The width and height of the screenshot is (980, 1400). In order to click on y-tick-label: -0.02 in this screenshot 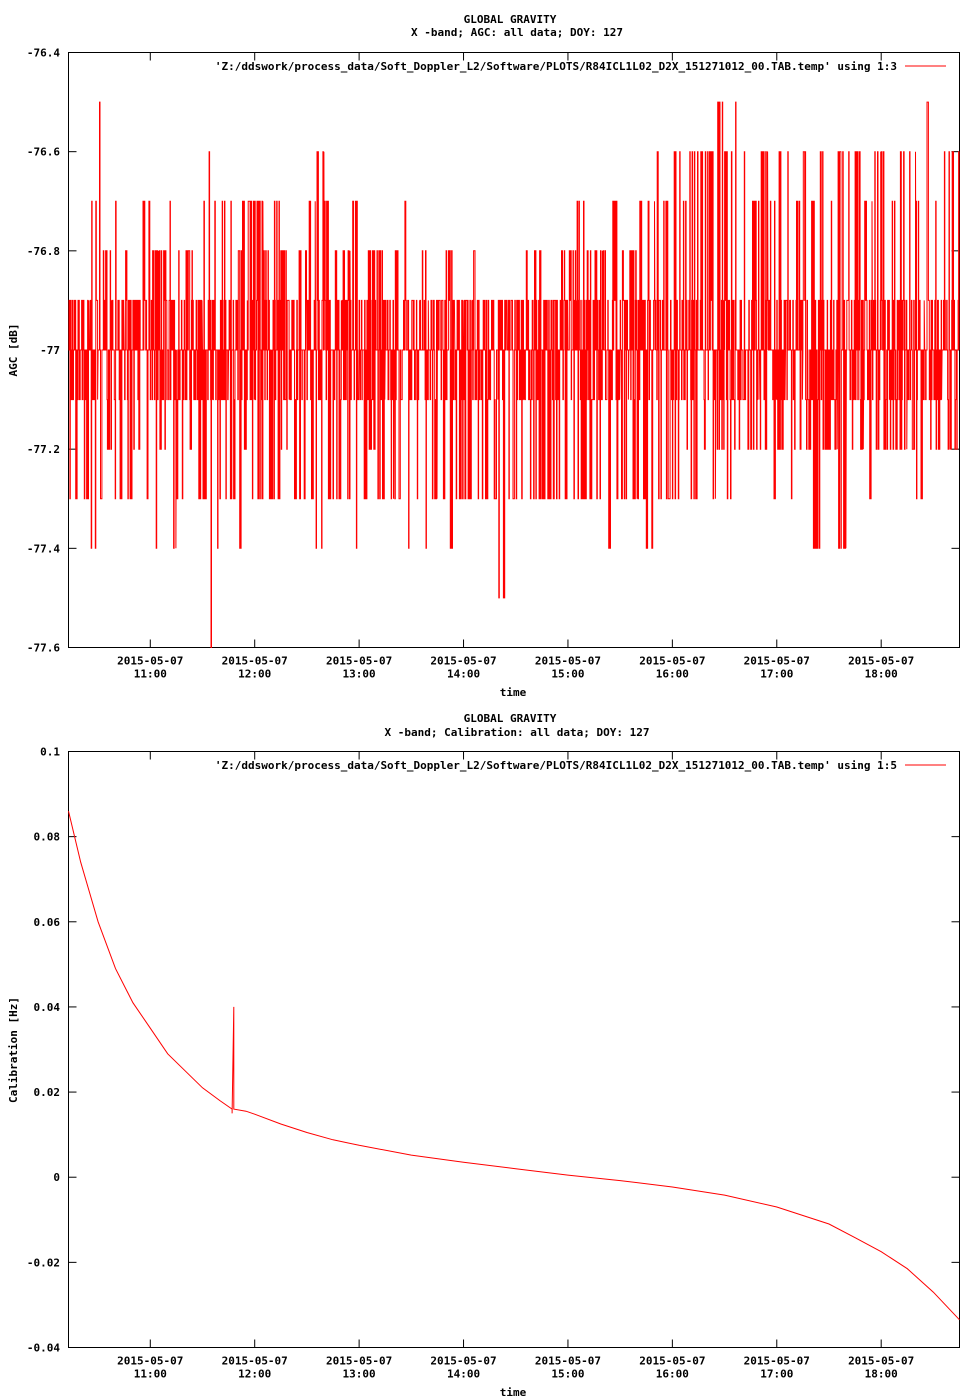, I will do `click(43, 1262)`.